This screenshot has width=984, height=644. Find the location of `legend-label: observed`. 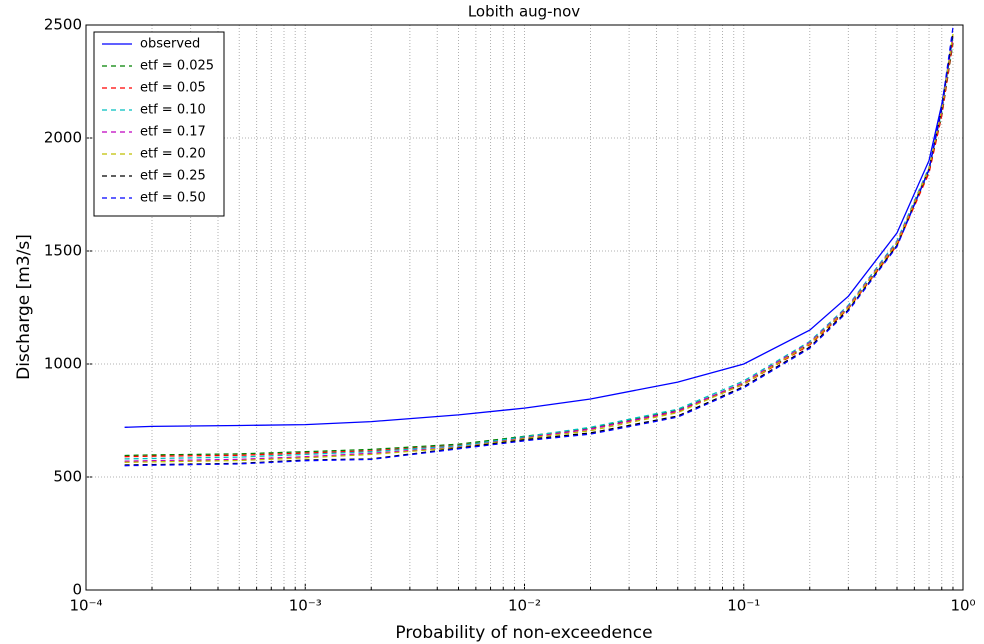

legend-label: observed is located at coordinates (170, 44).